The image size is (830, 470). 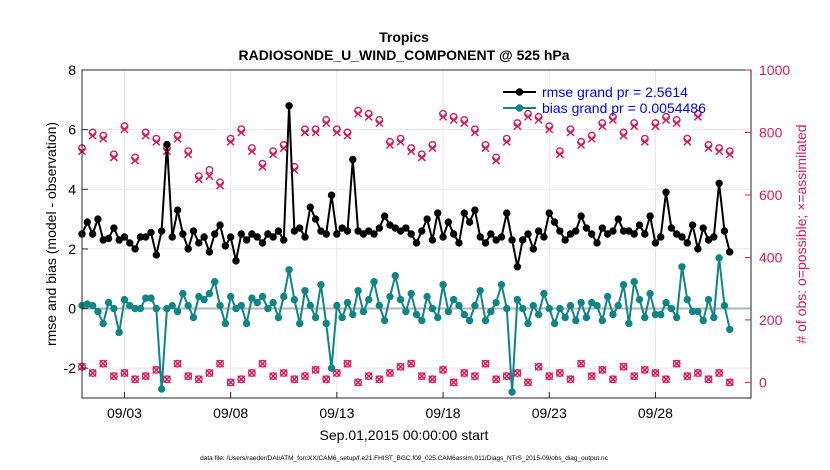 What do you see at coordinates (51, 234) in the screenshot?
I see `y-axis-label: rmse and bias (model - observation)` at bounding box center [51, 234].